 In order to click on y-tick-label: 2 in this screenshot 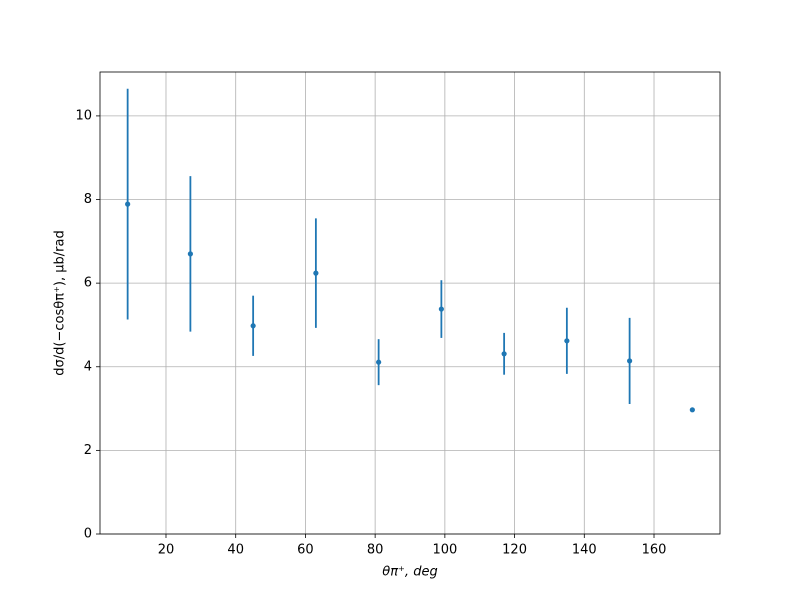, I will do `click(88, 450)`.